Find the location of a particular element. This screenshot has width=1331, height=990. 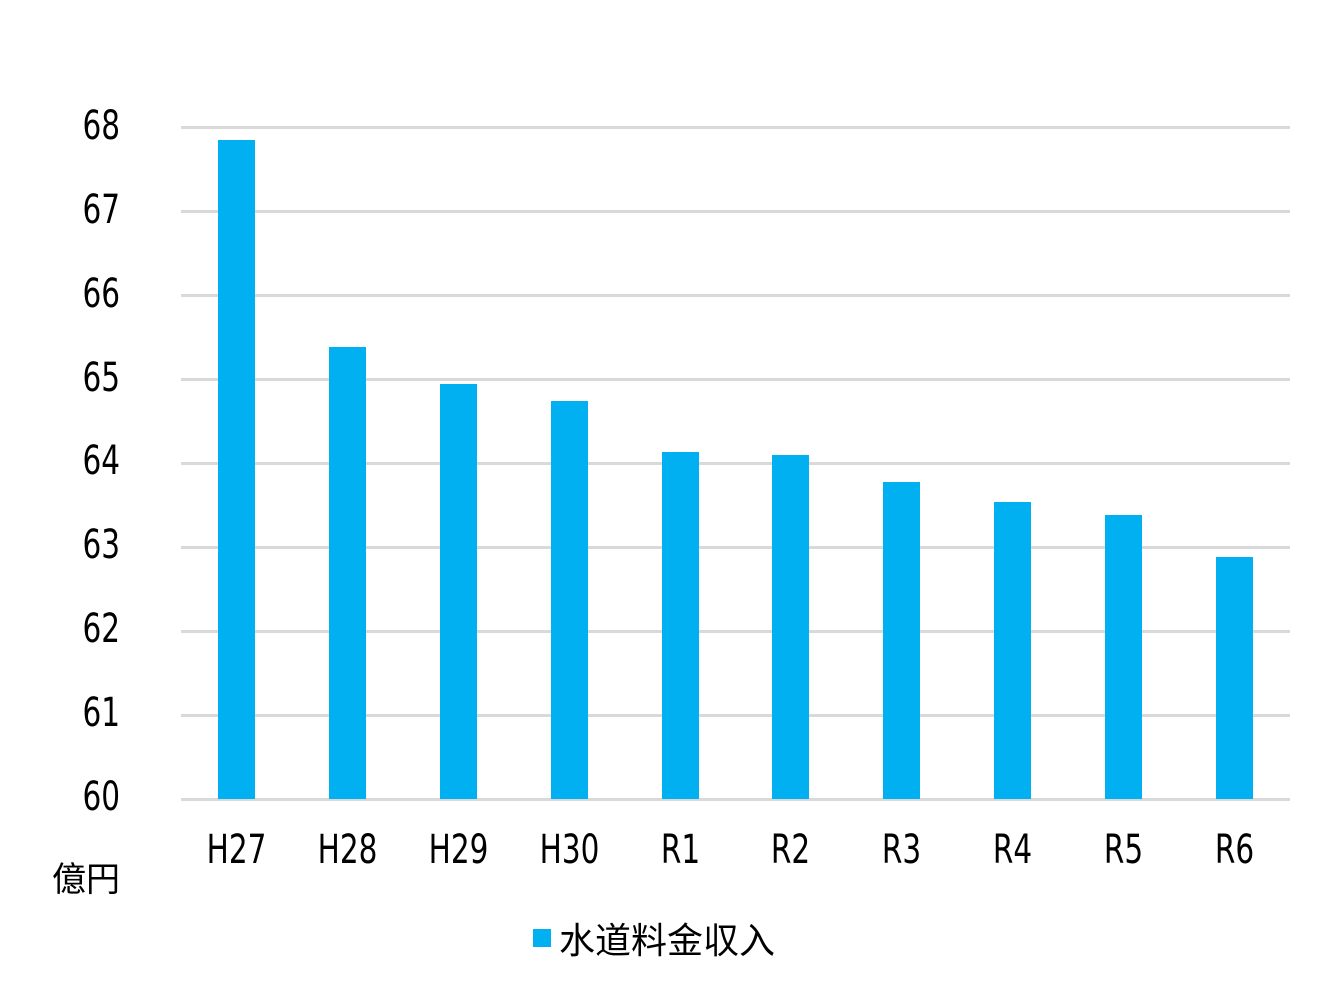

bar-r1 is located at coordinates (680, 625).